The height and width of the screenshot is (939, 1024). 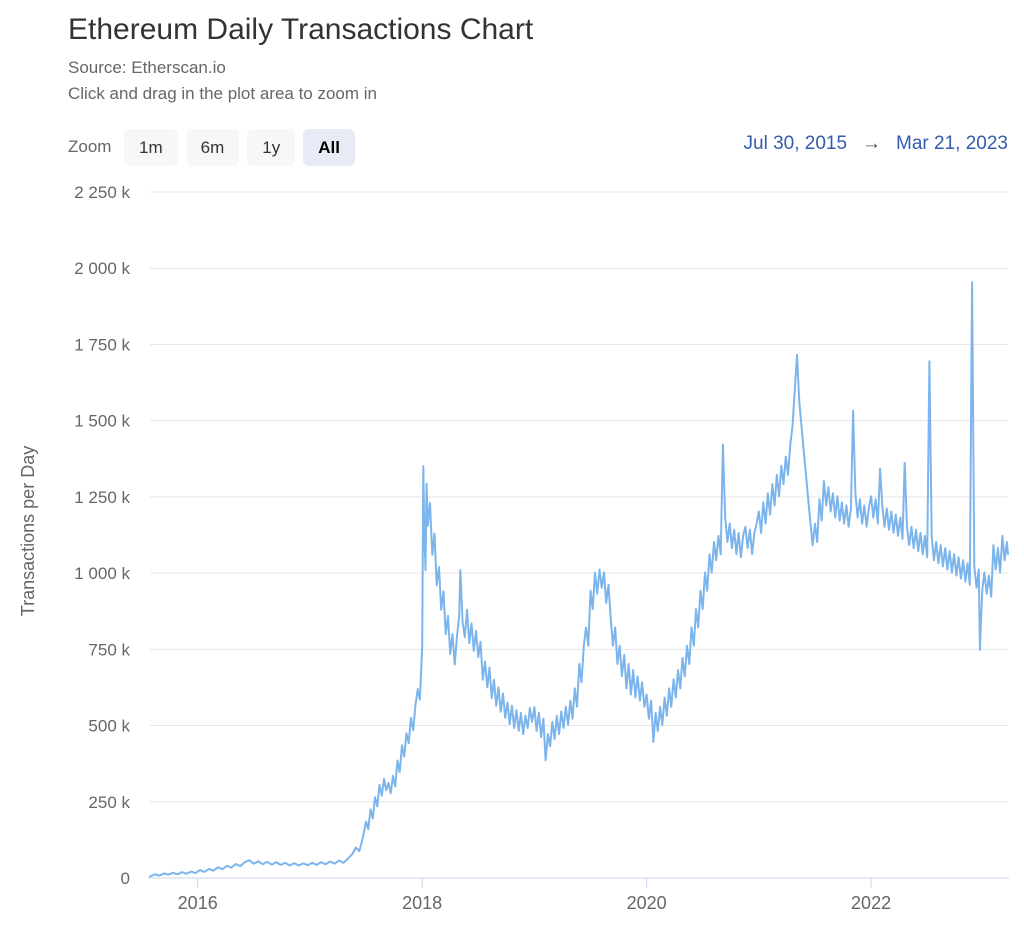 What do you see at coordinates (871, 903) in the screenshot?
I see `x-tick-label-2022: 2022` at bounding box center [871, 903].